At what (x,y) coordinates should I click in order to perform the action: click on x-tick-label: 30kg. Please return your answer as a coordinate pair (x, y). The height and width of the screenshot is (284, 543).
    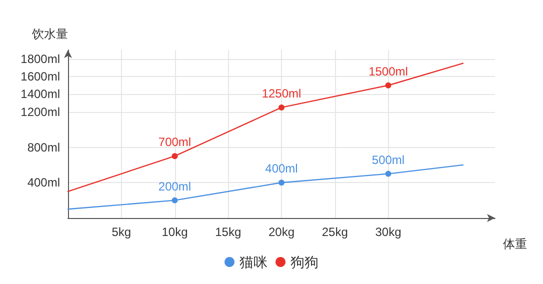
    Looking at the image, I should click on (388, 232).